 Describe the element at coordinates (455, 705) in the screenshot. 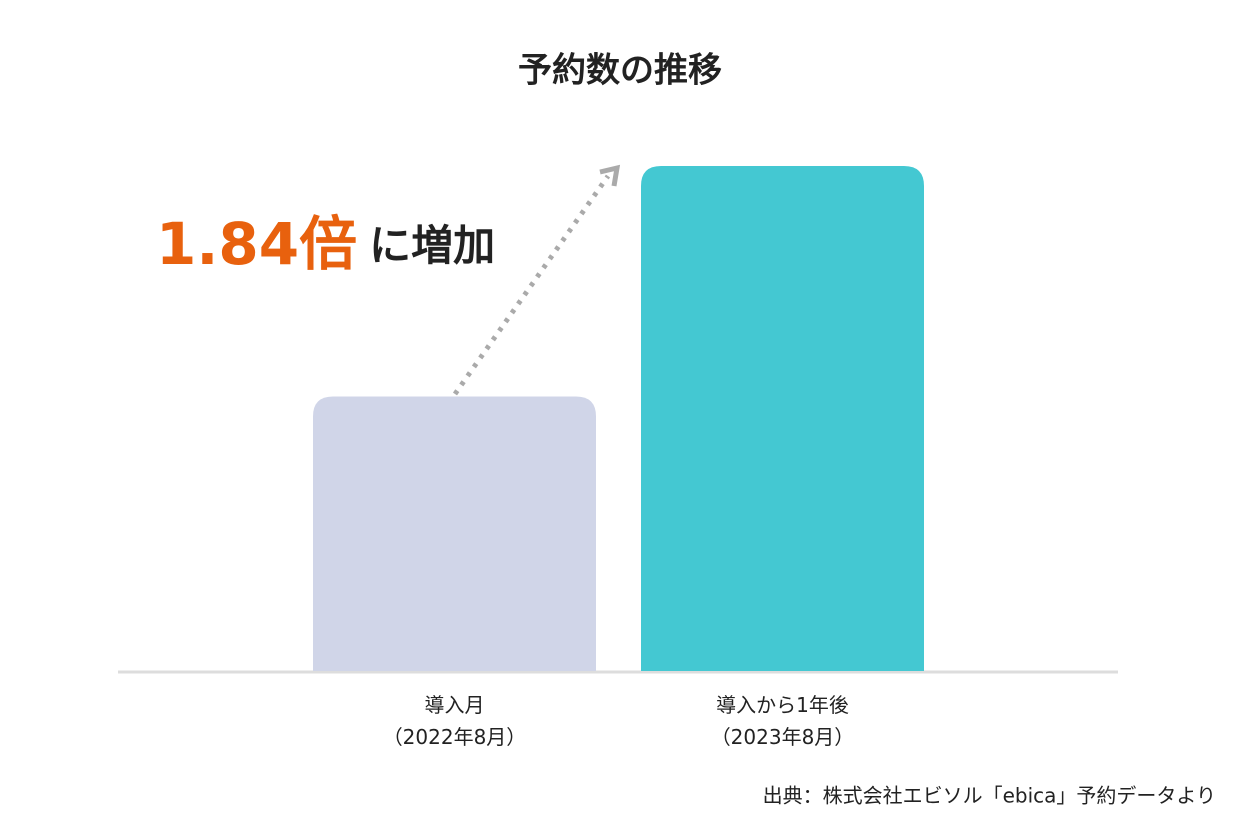

I see `x-tick-label-line: 導入月` at that location.